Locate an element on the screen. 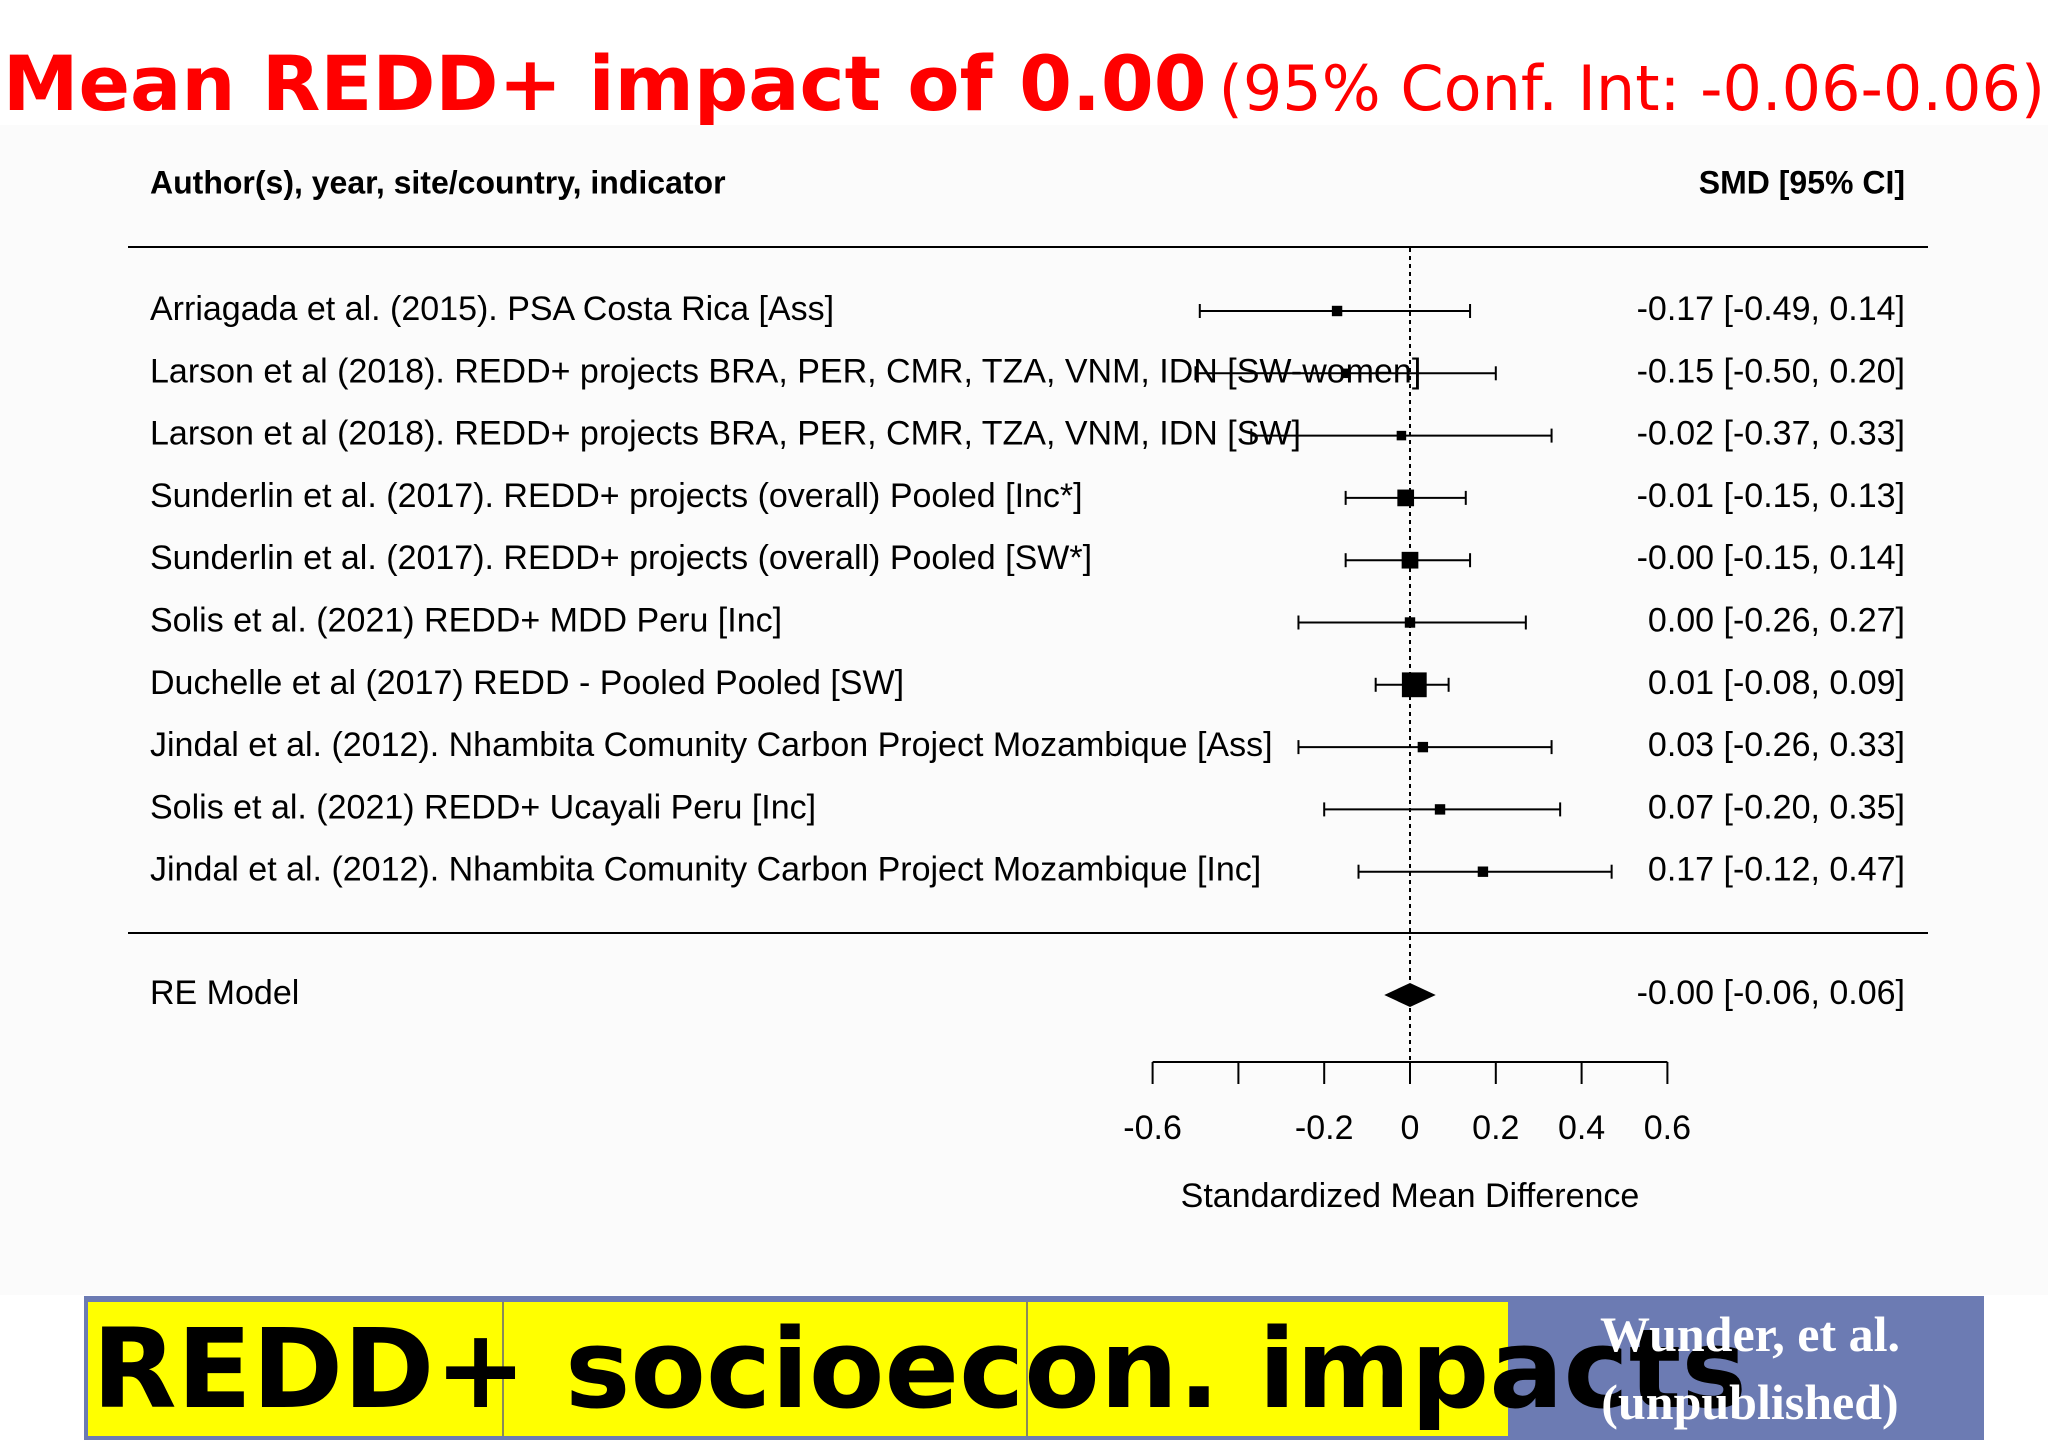 The image size is (2048, 1448). header-study: Author(s), year, site/country, indicator is located at coordinates (438, 182).